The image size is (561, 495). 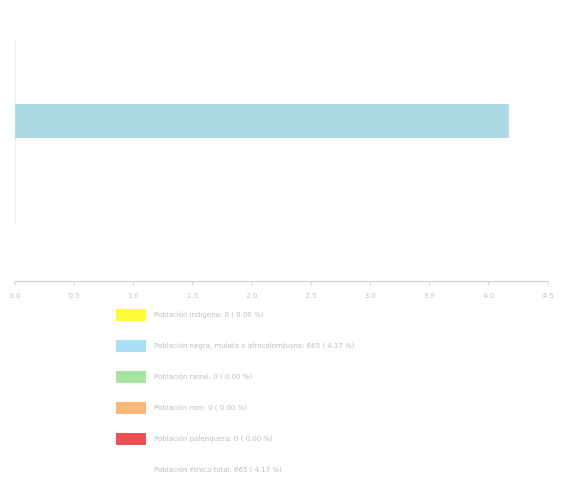 What do you see at coordinates (251, 296) in the screenshot?
I see `x-tick-label-4: 2.0` at bounding box center [251, 296].